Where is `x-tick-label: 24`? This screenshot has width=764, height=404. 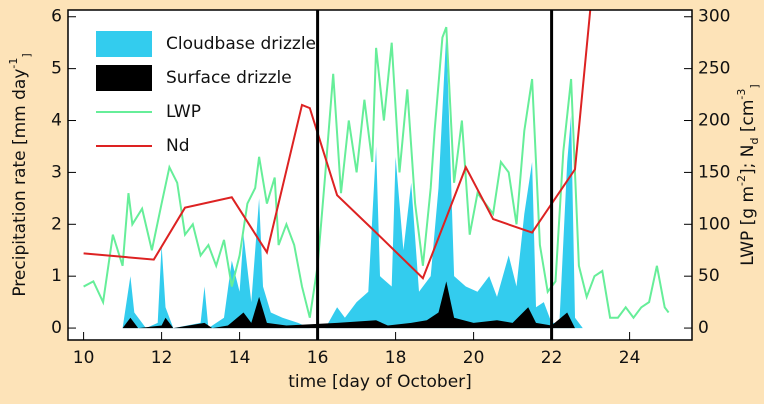
x-tick-label: 24 is located at coordinates (630, 358).